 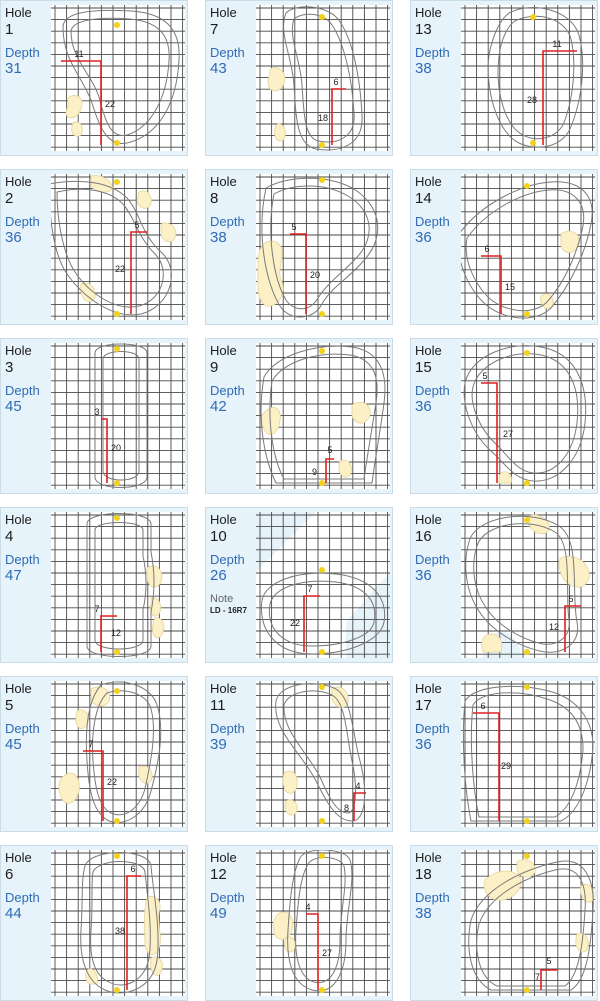 I want to click on hole-number: 4, so click(x=9, y=536).